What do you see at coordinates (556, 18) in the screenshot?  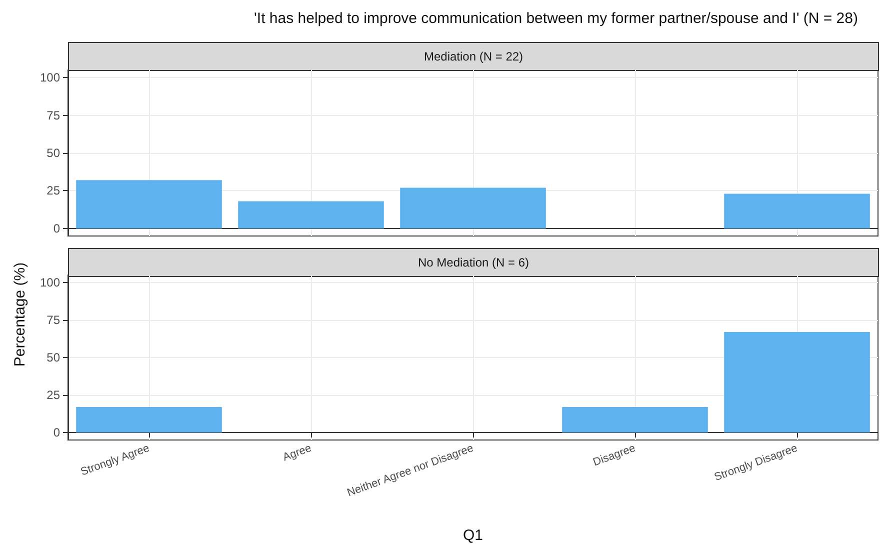 I see `chart-title: 'It has helped to improve communication between my former partner/spouse and I' (N = 28)` at bounding box center [556, 18].